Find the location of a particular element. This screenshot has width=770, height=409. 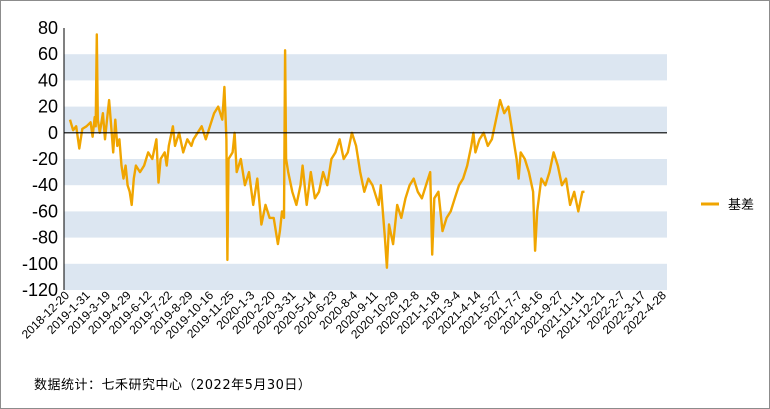

y-tick-label: -40 is located at coordinates (45, 185).